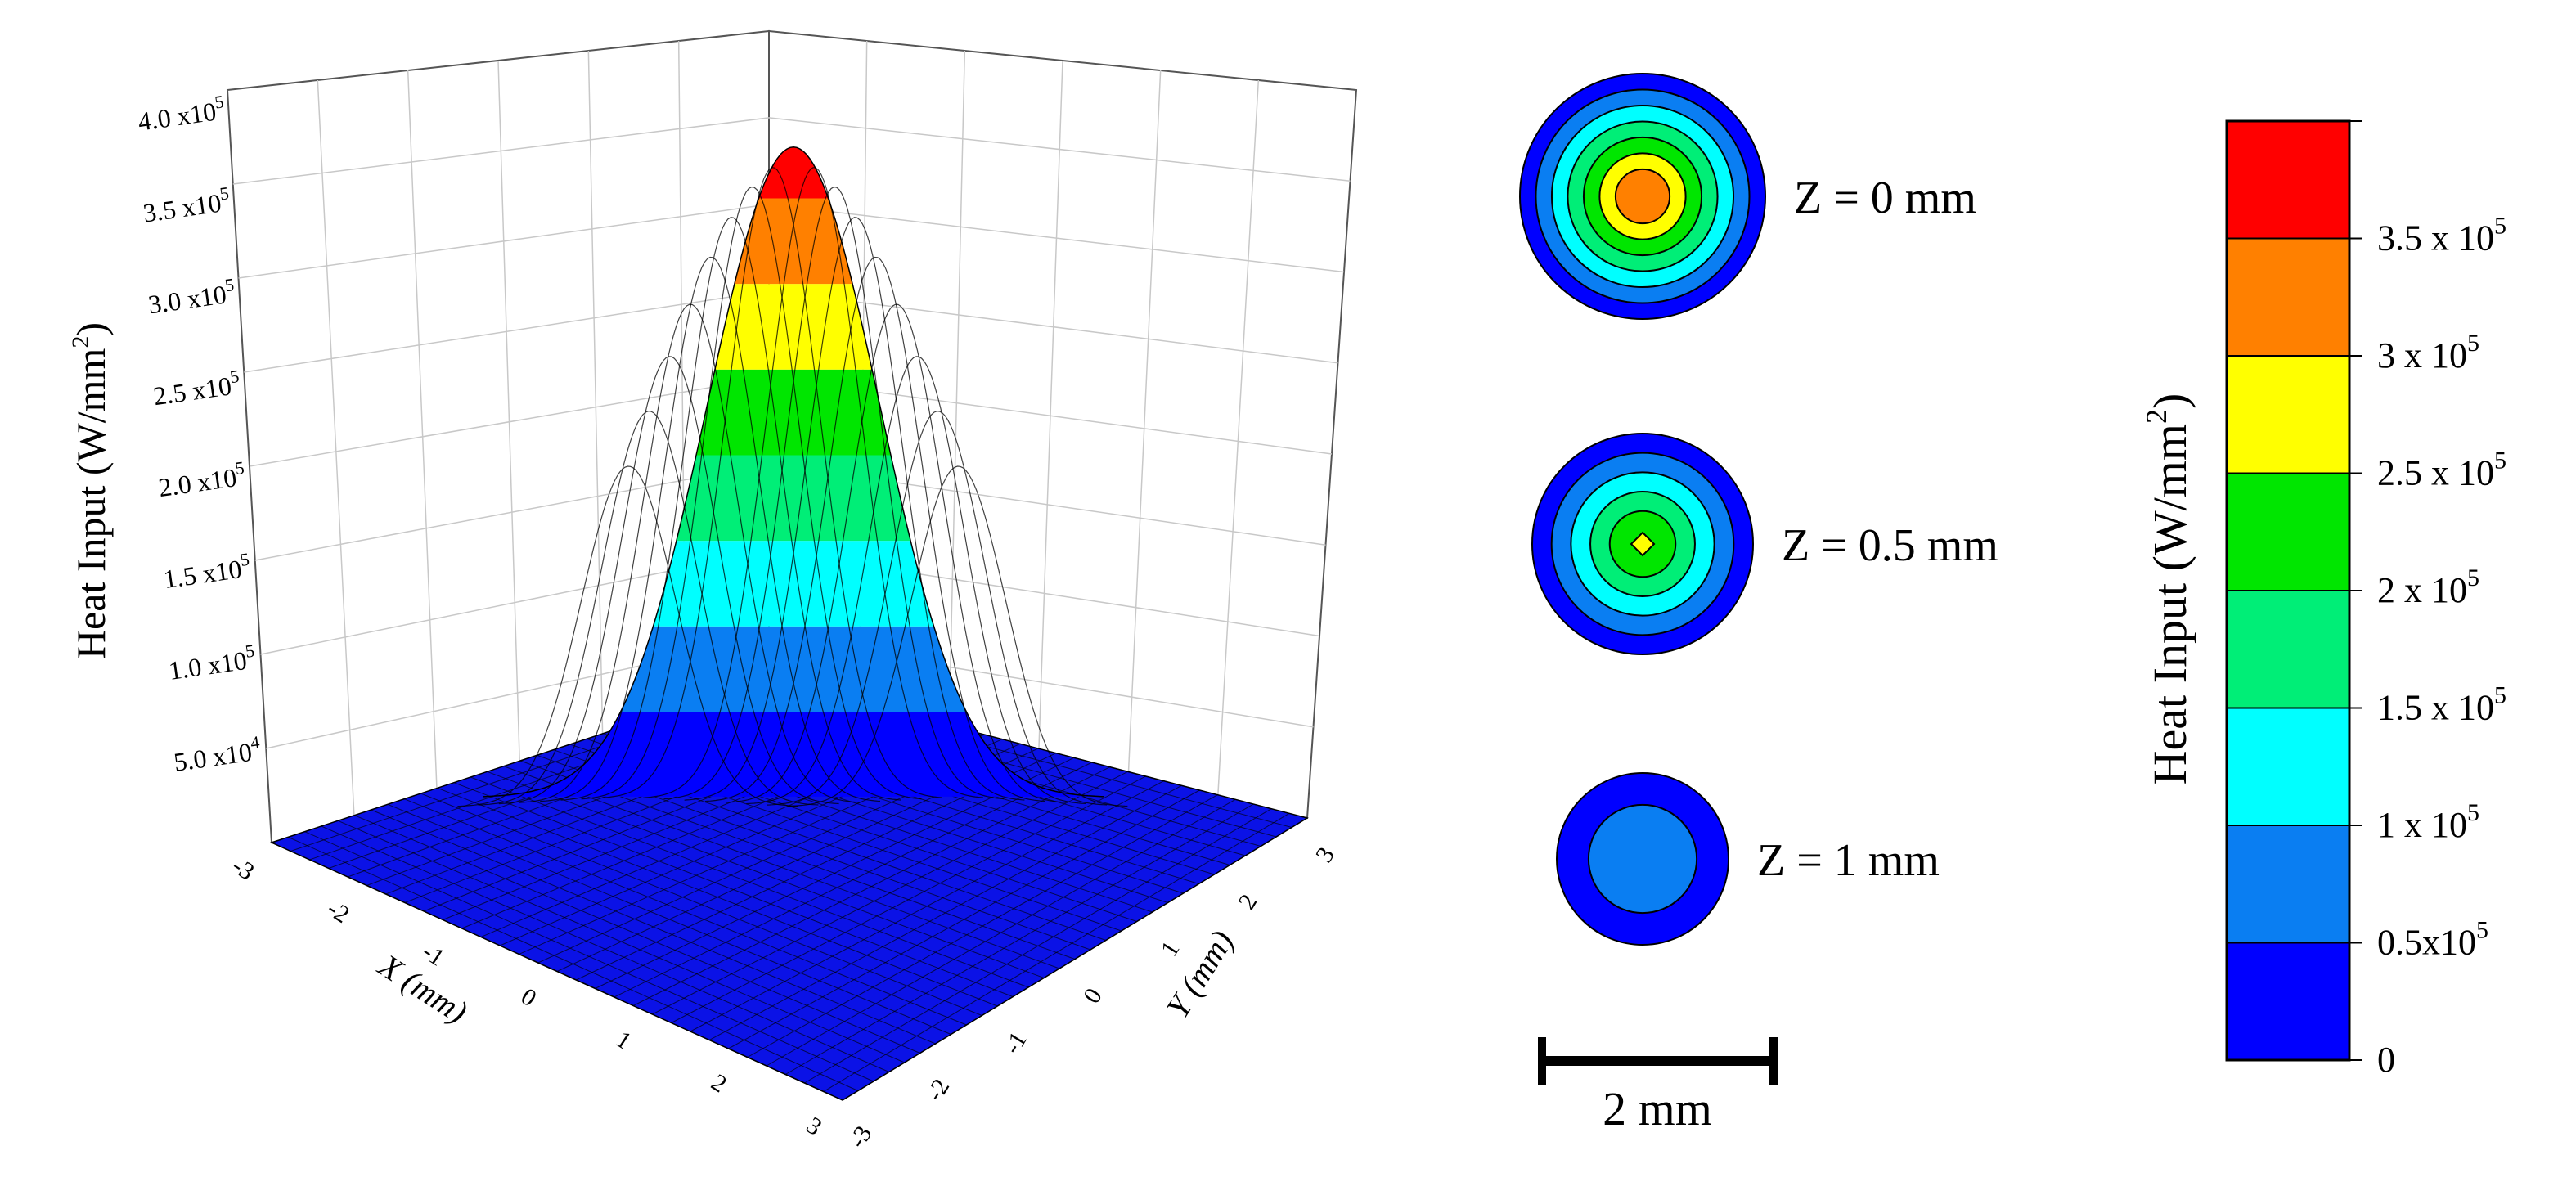 The width and height of the screenshot is (2576, 1182). What do you see at coordinates (2442, 235) in the screenshot?
I see `colorbar-tick-label: 3.5 x 10⁵` at bounding box center [2442, 235].